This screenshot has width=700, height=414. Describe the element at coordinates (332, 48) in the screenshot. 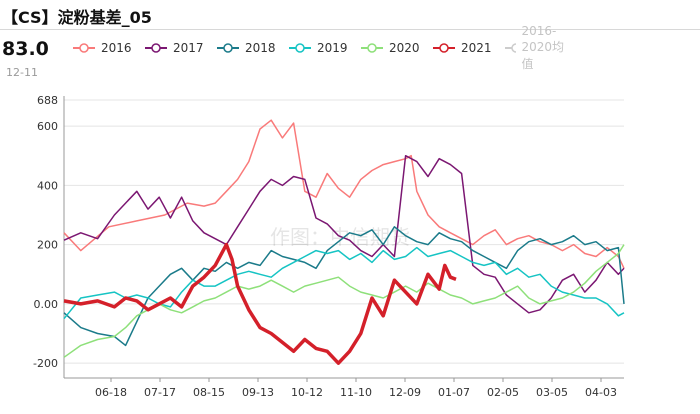

I see `legend-label: 2019` at that location.